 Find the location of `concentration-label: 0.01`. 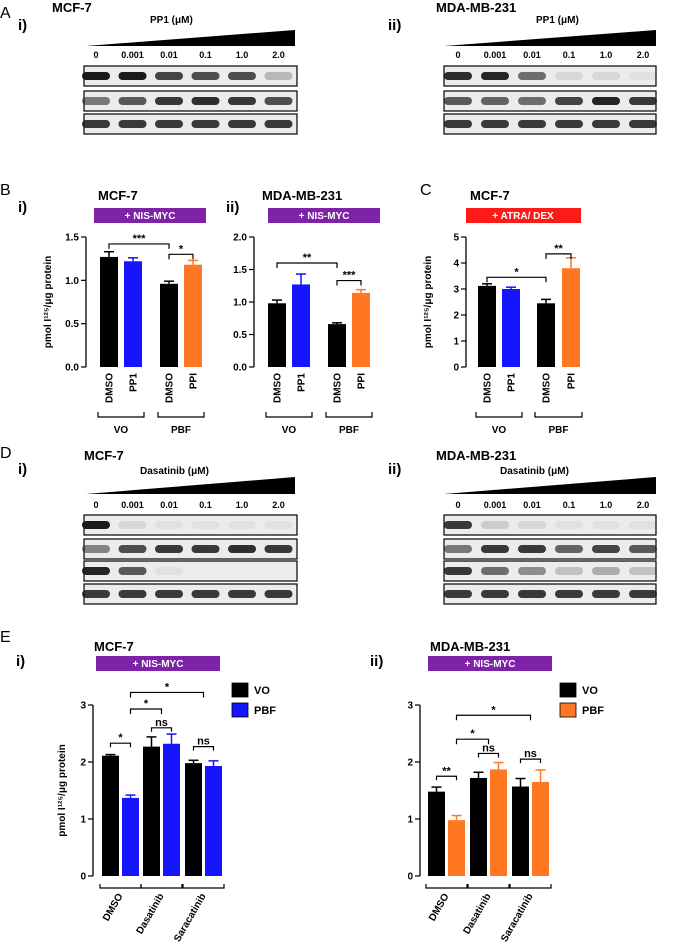

concentration-label: 0.01 is located at coordinates (532, 55).